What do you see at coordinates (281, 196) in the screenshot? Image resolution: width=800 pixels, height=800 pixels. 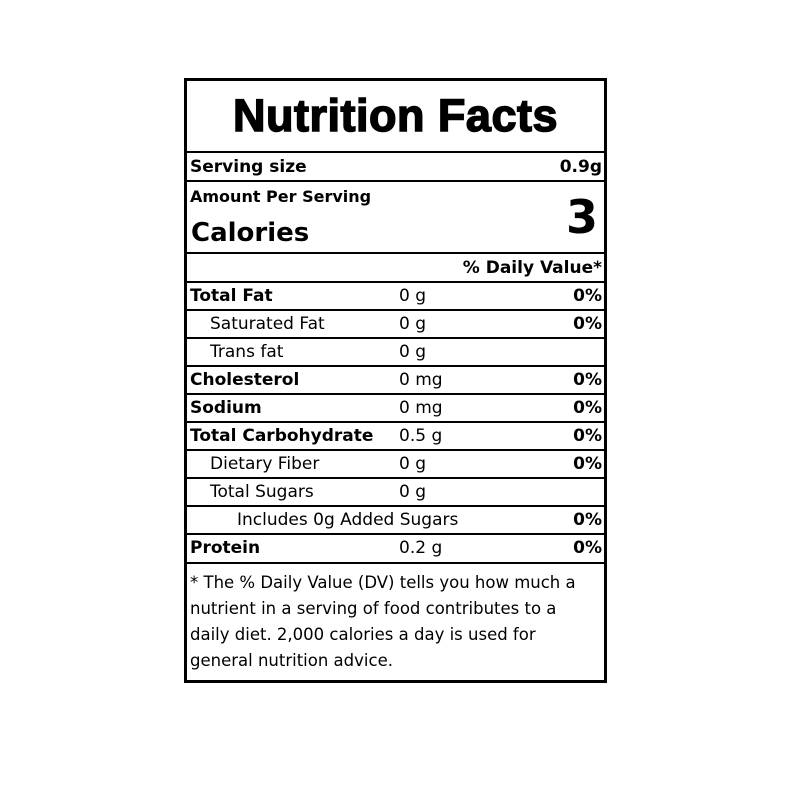 I see `amount-per-serving: Amount Per Serving` at bounding box center [281, 196].